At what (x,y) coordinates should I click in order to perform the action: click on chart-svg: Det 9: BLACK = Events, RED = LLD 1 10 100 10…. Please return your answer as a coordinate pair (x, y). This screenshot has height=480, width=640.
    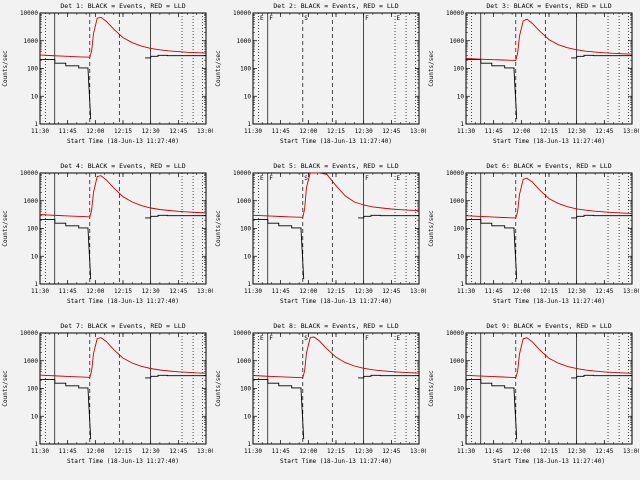
    Looking at the image, I should click on (534, 393).